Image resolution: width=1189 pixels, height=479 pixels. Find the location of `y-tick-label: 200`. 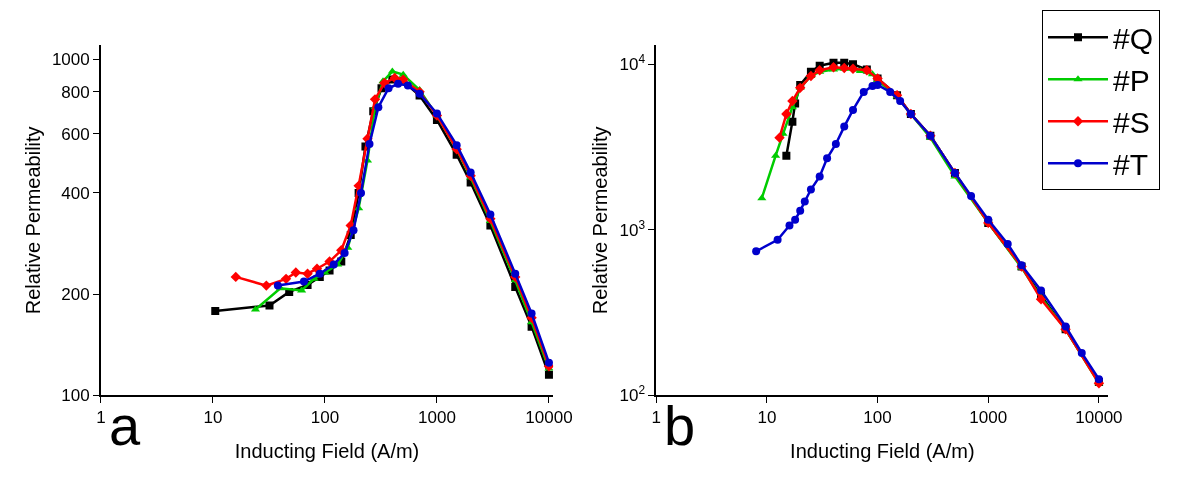

y-tick-label: 200 is located at coordinates (75, 295).